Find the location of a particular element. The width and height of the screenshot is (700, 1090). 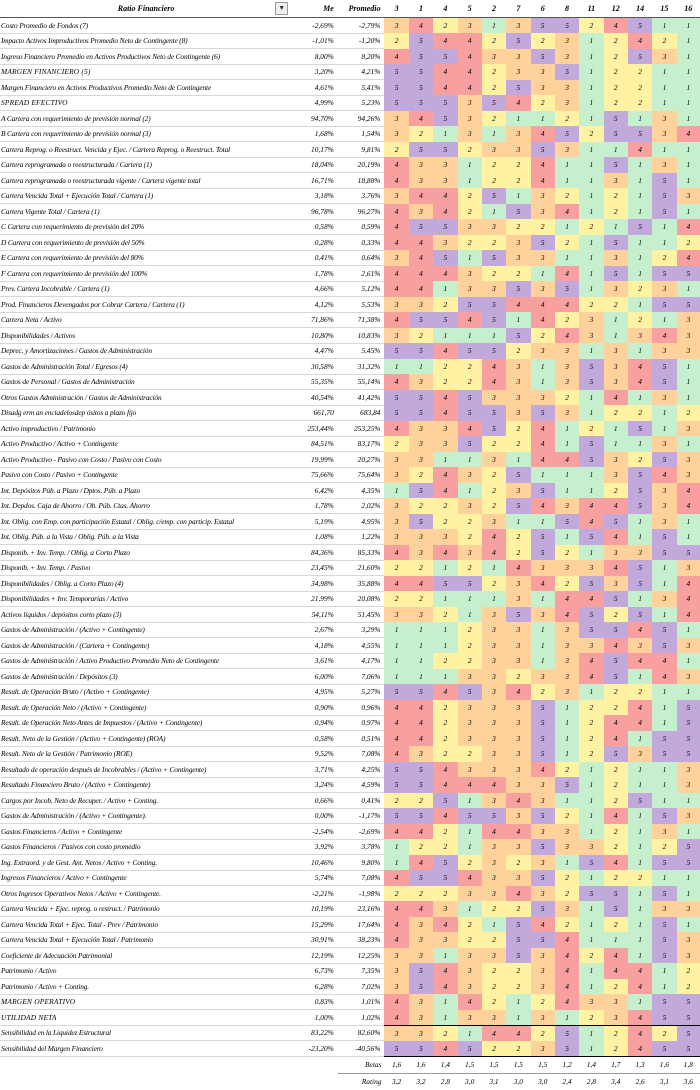

promedio-value-cell: 71,38% is located at coordinates (361, 320).